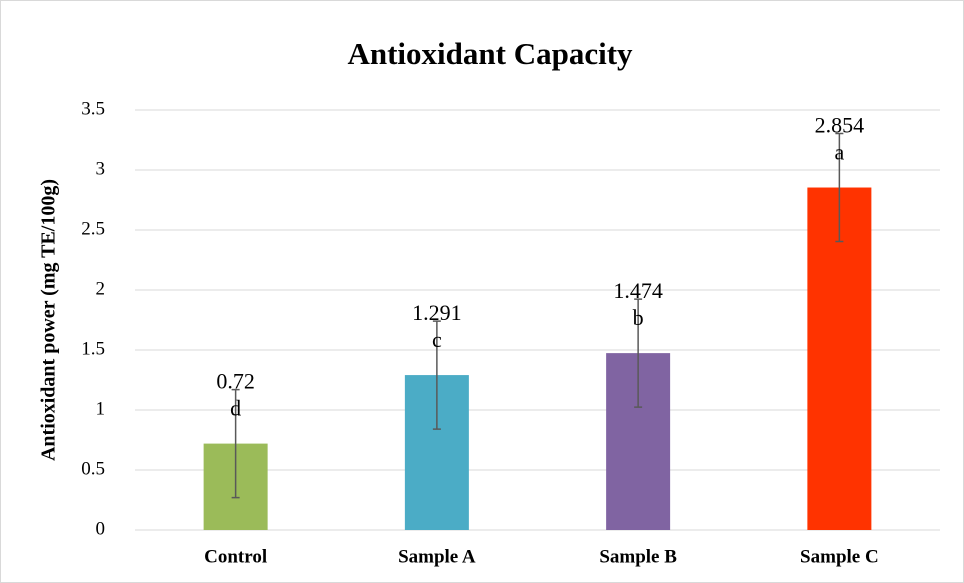 The width and height of the screenshot is (964, 583). Describe the element at coordinates (93, 348) in the screenshot. I see `y-tick-label: 1.5` at that location.